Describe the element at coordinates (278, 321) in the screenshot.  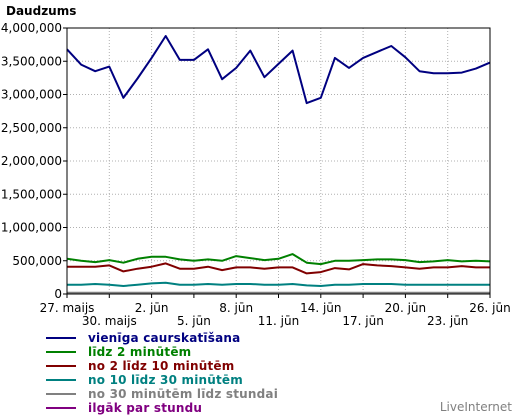
I see `x-tick-label: 11. jūn` at that location.